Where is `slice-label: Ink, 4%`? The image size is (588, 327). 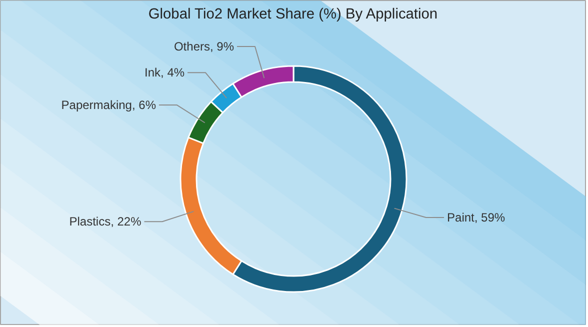
slice-label: Ink, 4% is located at coordinates (164, 73).